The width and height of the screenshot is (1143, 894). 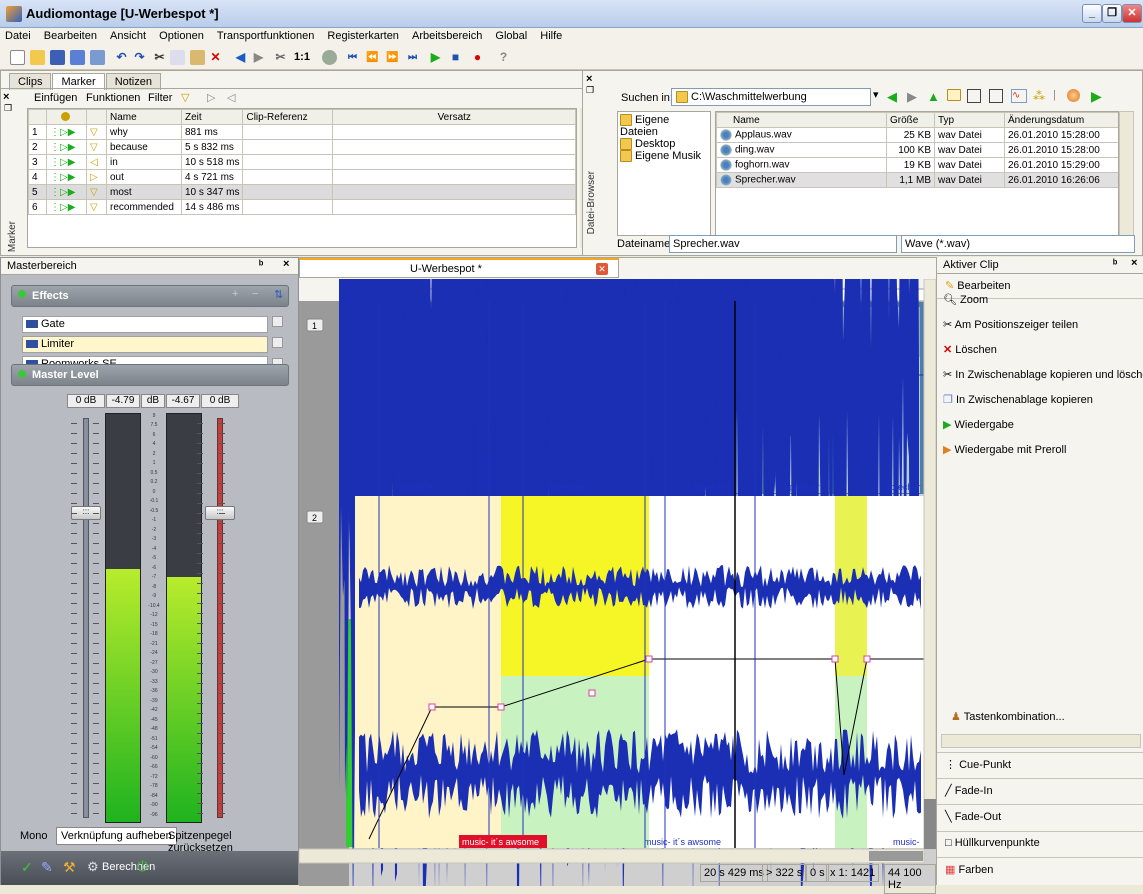 What do you see at coordinates (1126, 173) in the screenshot?
I see `file-scrollbar` at bounding box center [1126, 173].